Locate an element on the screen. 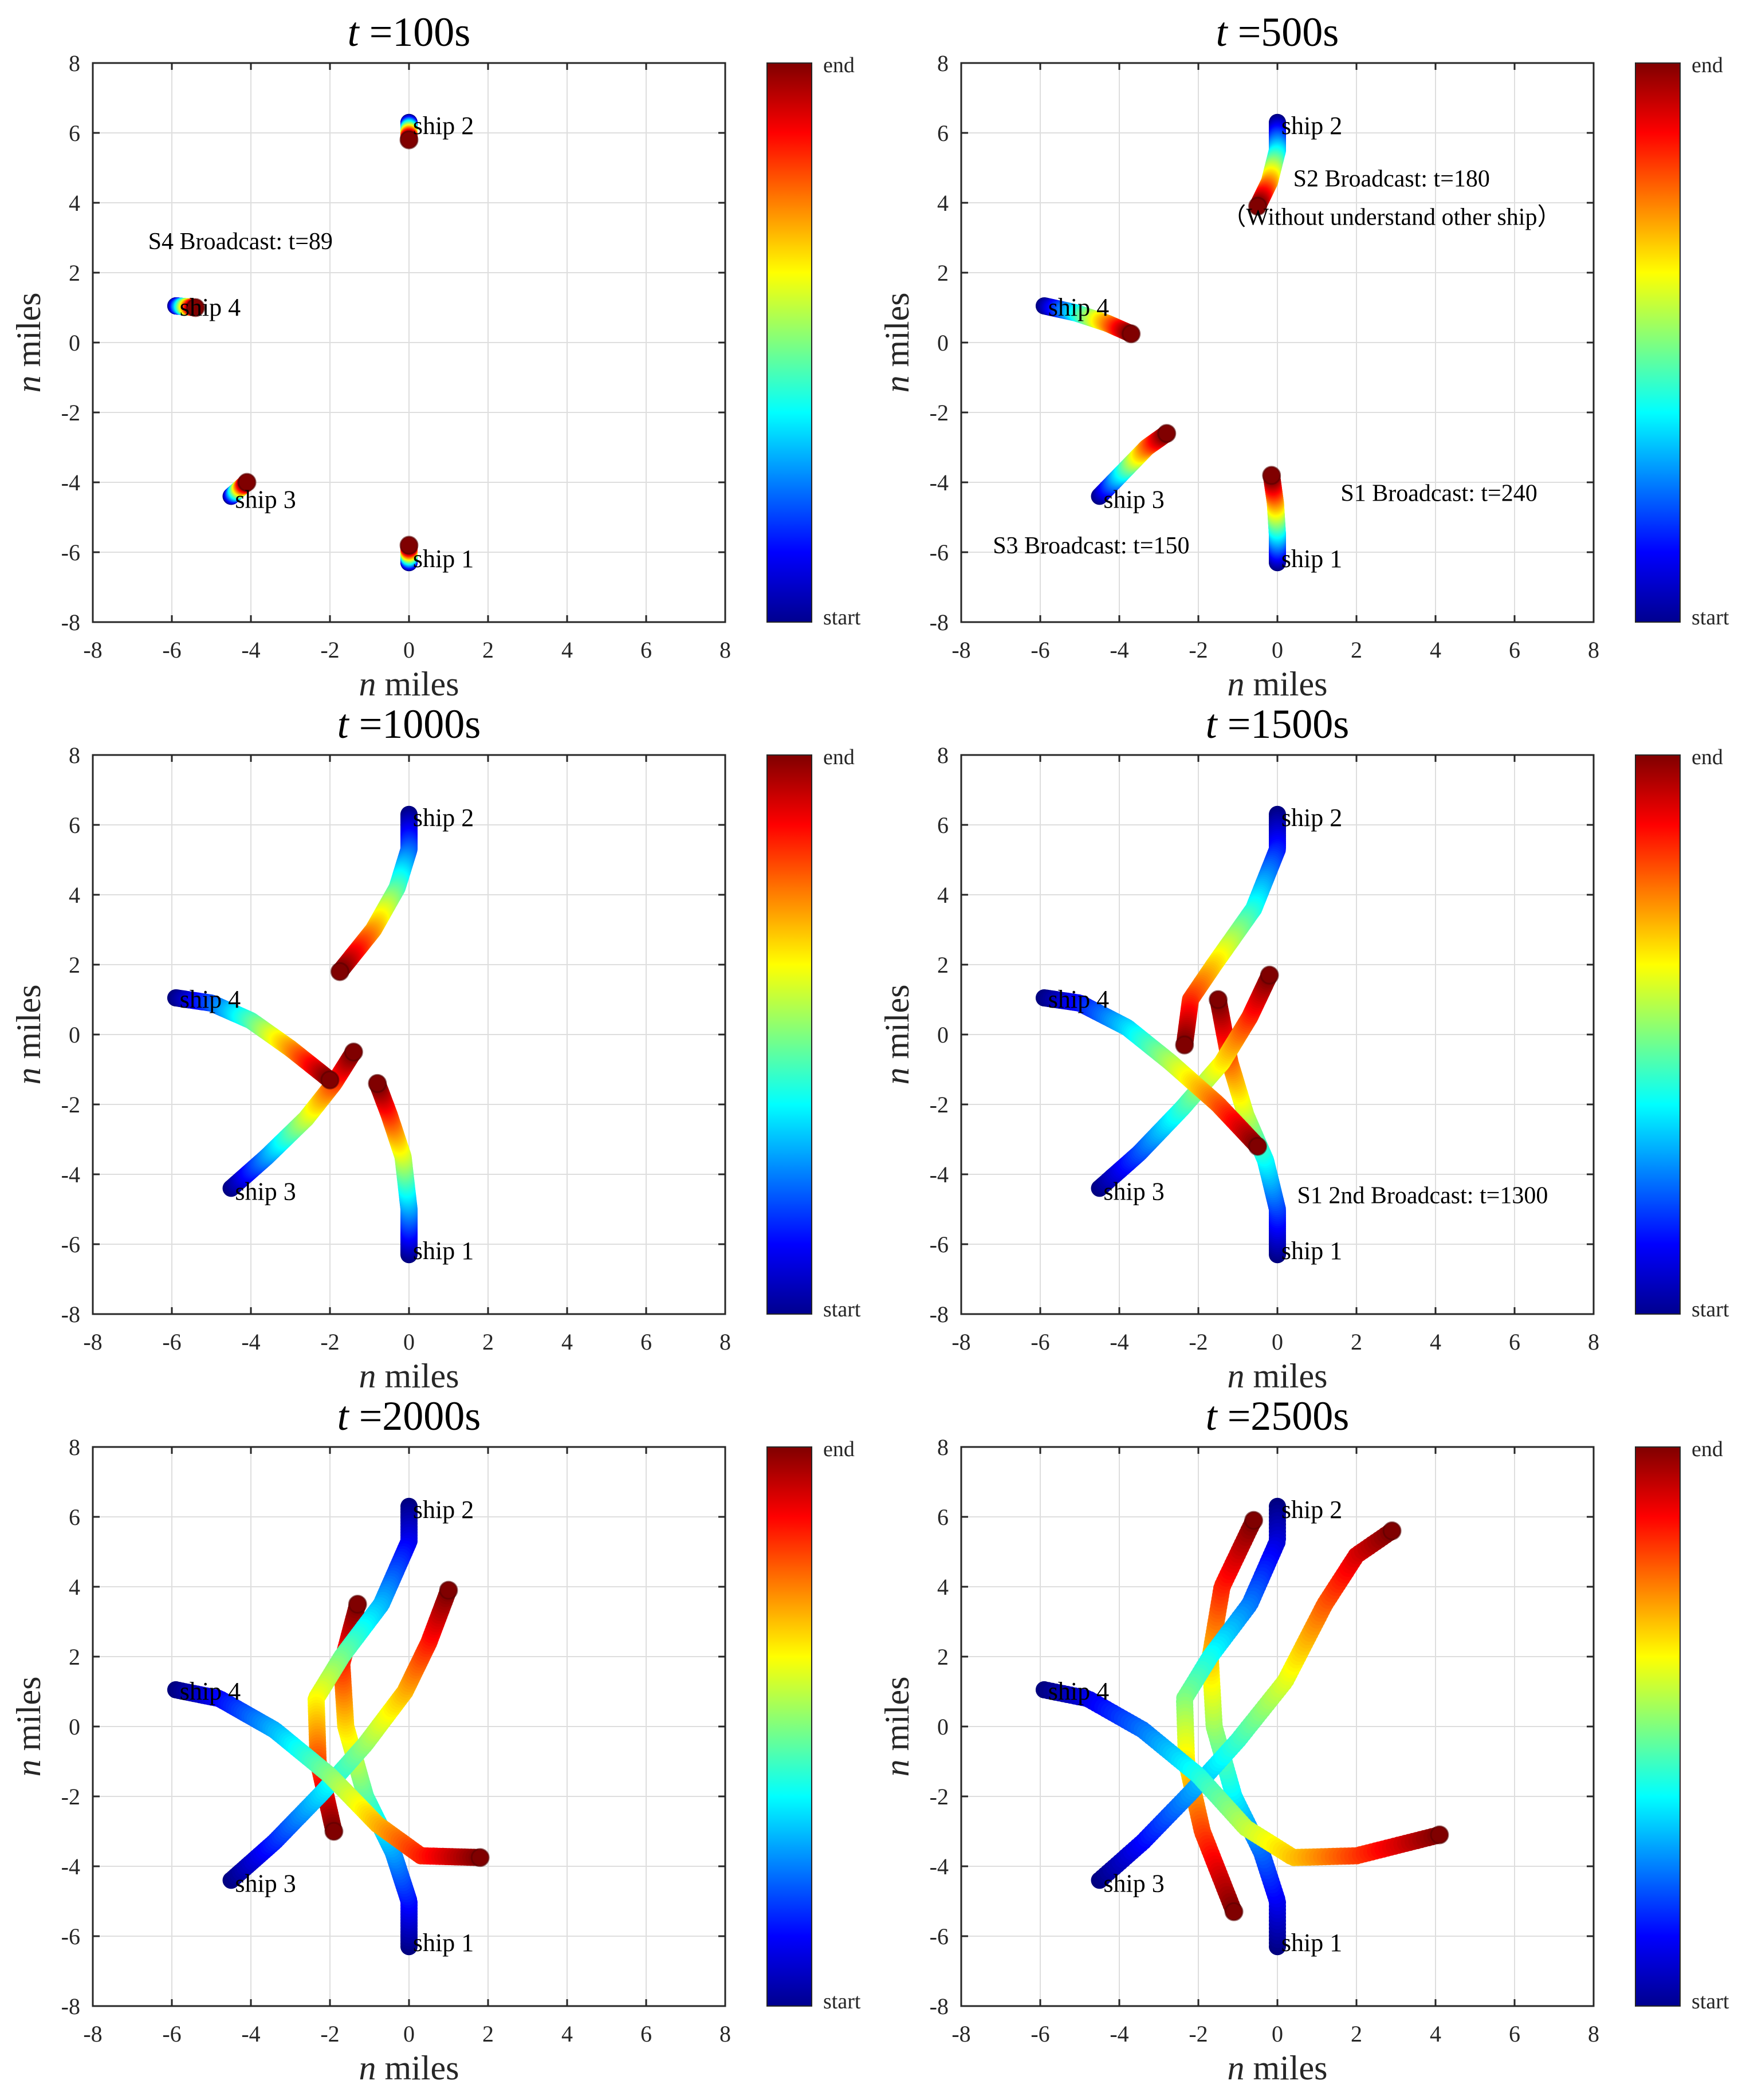 This screenshot has width=1750, height=2100. annotation: S2 Broadcast: t=180 is located at coordinates (1391, 179).